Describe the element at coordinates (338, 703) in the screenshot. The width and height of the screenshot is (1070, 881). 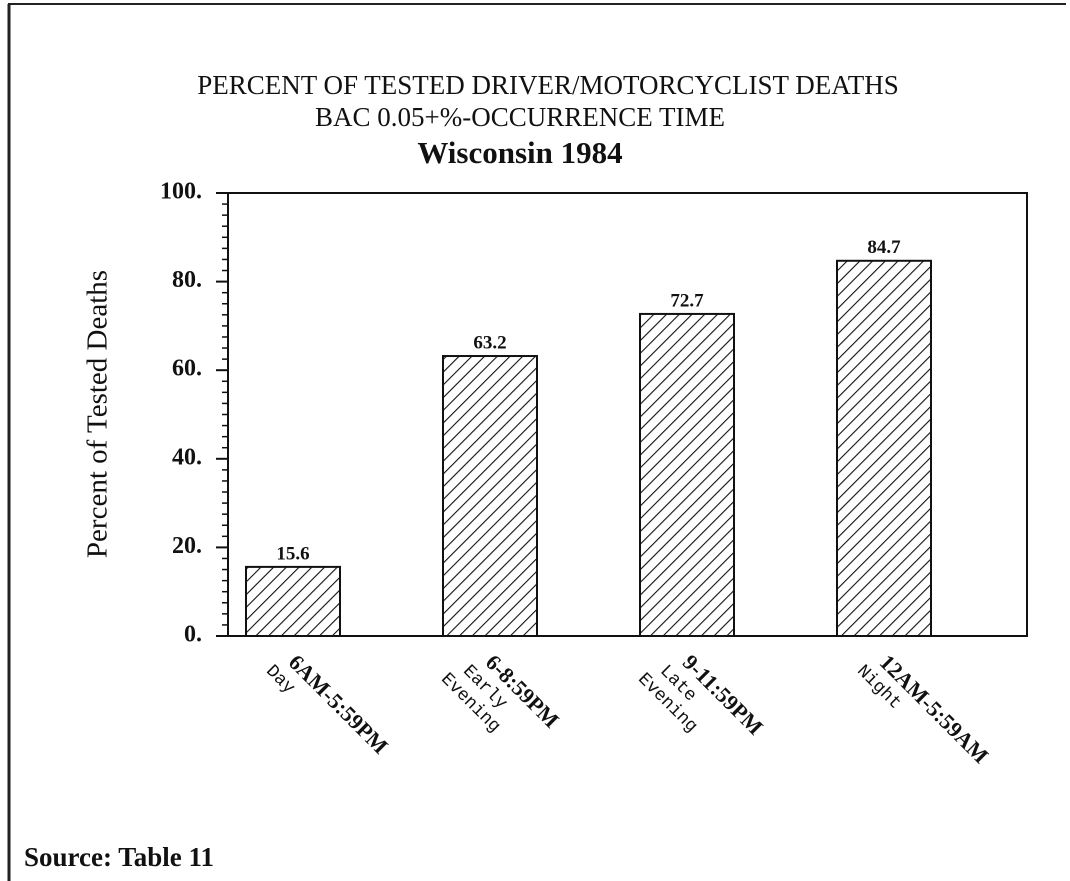
I see `x-tick-label: 6AM-5:59PM` at that location.